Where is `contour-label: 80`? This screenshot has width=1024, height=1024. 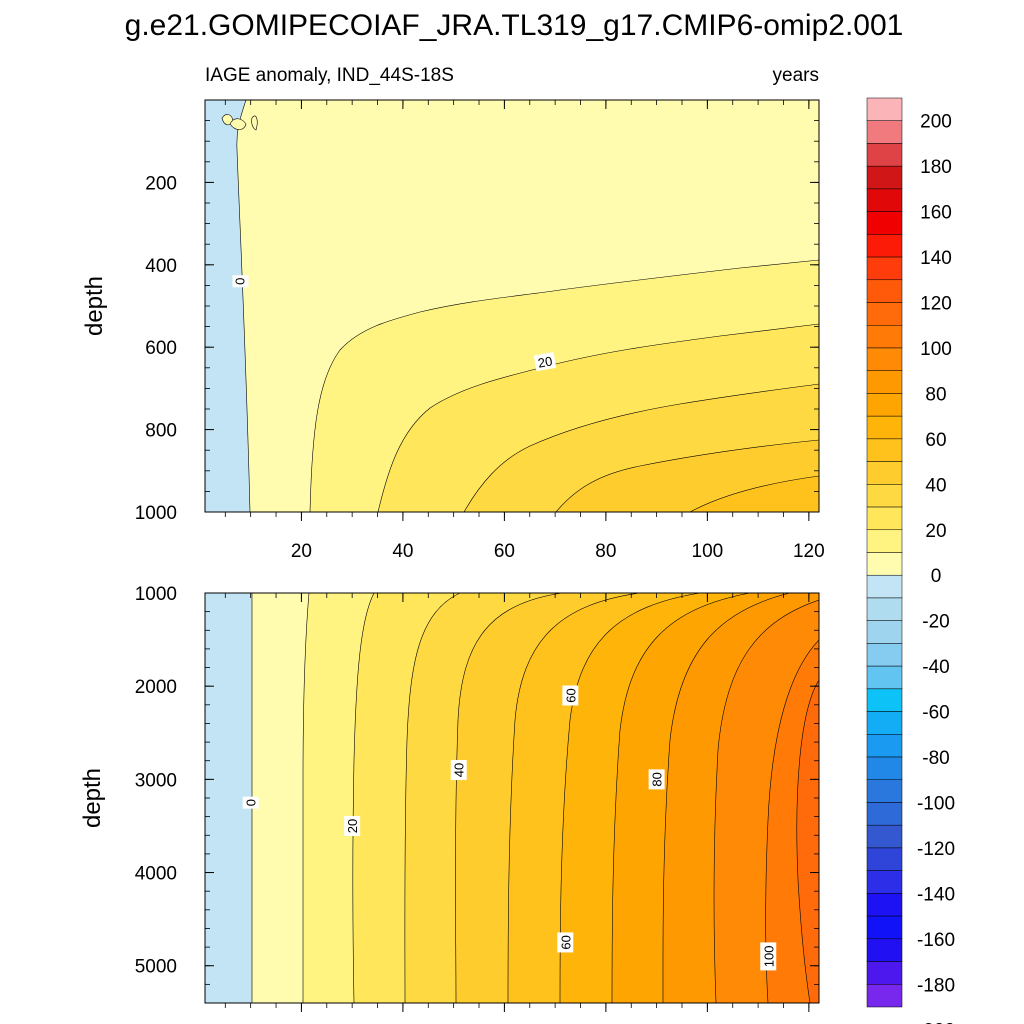 contour-label: 80 is located at coordinates (656, 779).